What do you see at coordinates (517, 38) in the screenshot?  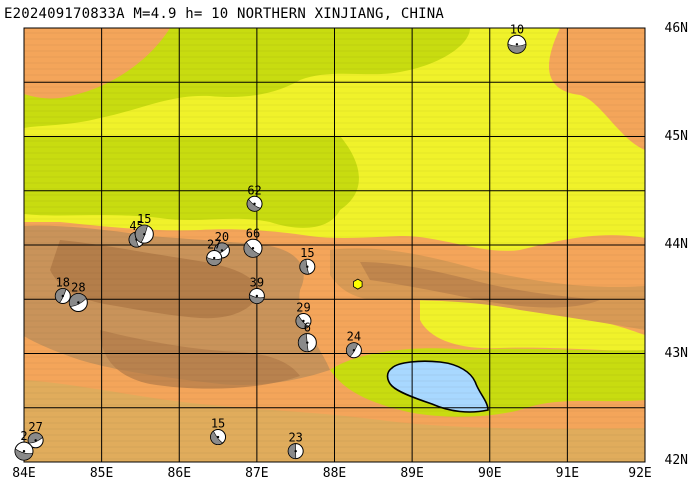 I see `beachball-event-0: 10` at bounding box center [517, 38].